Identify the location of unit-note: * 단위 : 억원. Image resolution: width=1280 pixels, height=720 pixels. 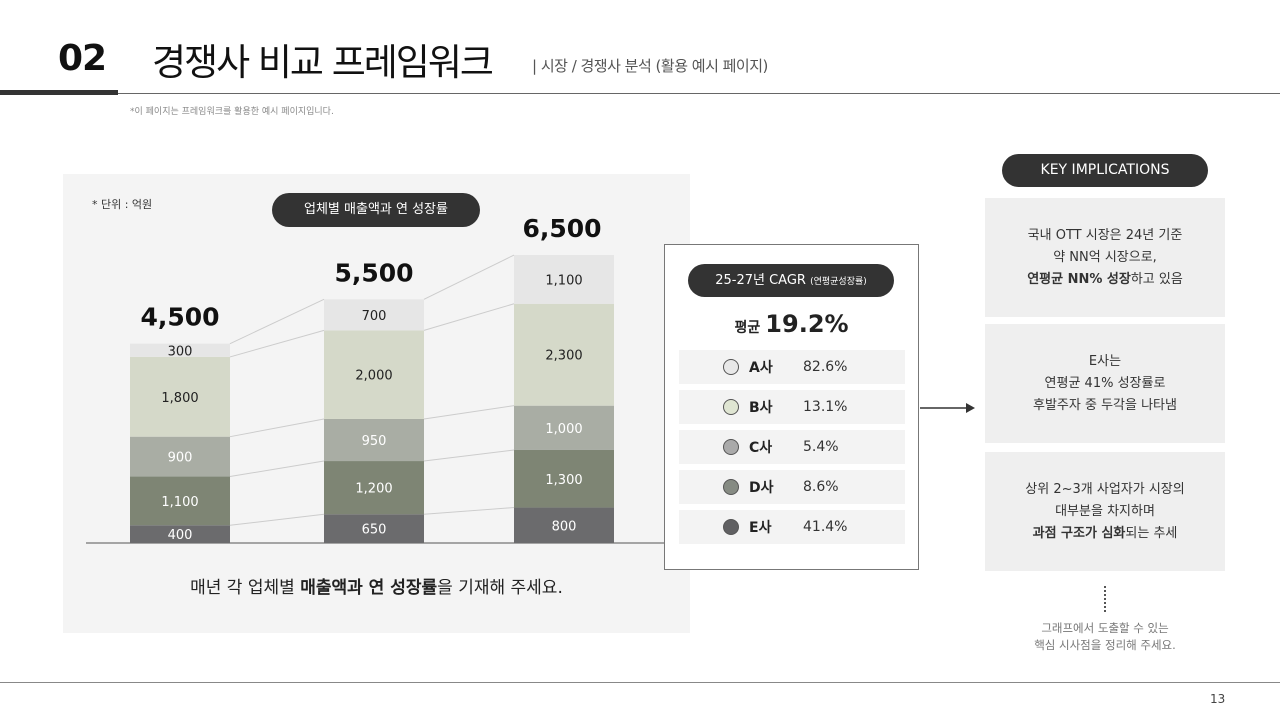
(122, 204).